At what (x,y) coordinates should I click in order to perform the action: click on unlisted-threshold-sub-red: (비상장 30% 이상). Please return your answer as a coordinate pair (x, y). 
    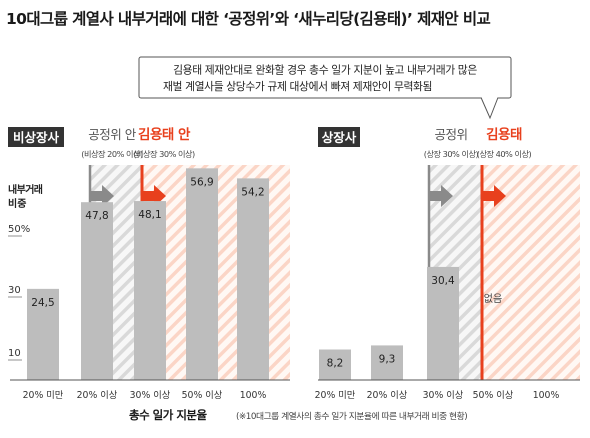
    Looking at the image, I should click on (164, 154).